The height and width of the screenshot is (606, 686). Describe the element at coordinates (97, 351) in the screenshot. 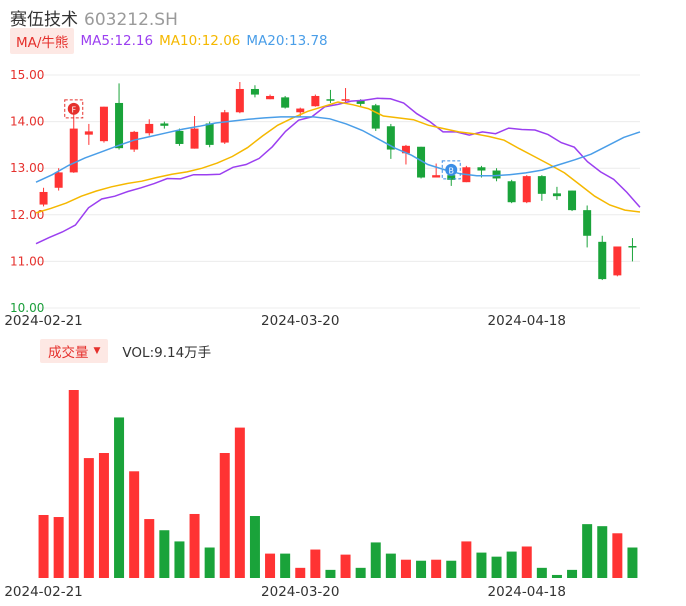

I see `caret-down-icon: ▼` at that location.